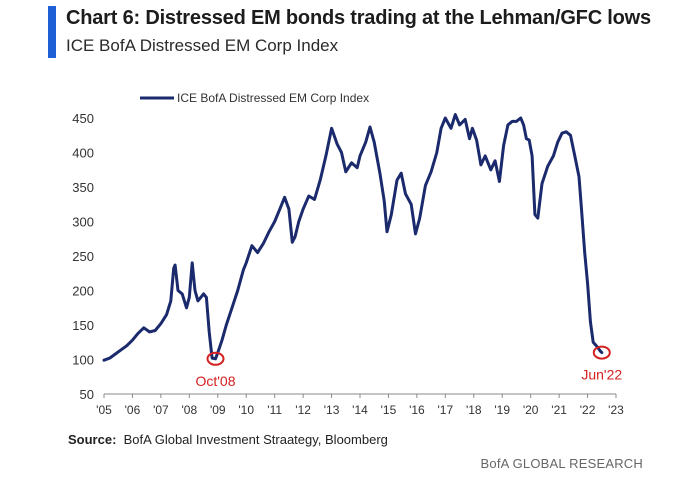 This screenshot has height=477, width=683. I want to click on y-tick-label: 300, so click(83, 222).